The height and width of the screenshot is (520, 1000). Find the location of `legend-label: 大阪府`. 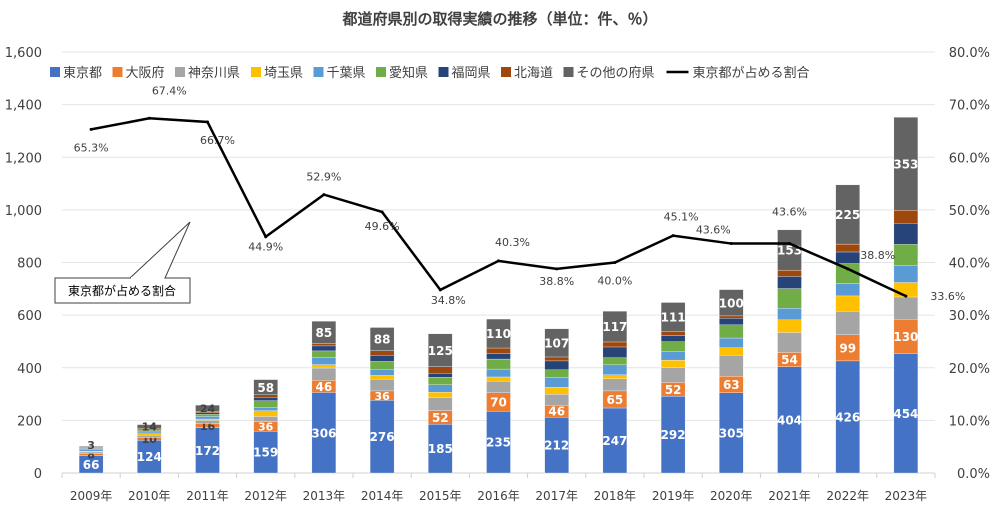

legend-label: 大阪府 is located at coordinates (145, 73).